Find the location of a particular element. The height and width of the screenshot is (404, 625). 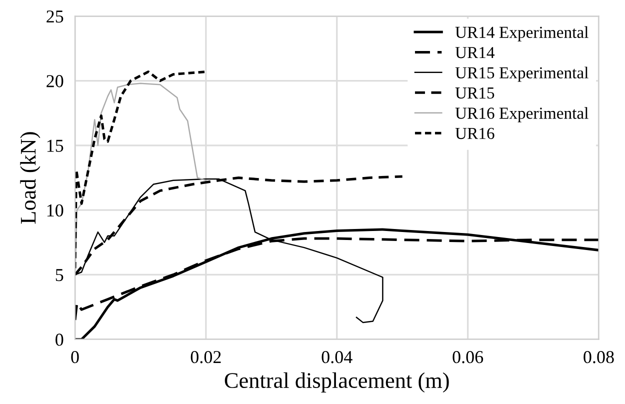

x-tick-label: 0.06 is located at coordinates (468, 357).